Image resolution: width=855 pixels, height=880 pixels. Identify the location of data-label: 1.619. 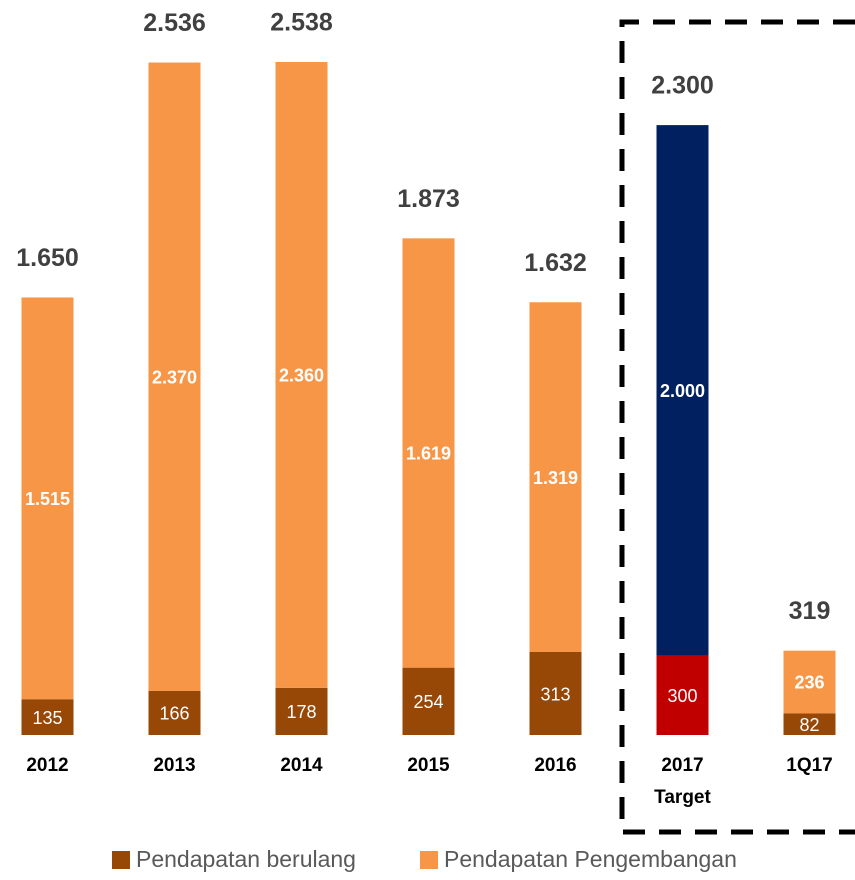
(428, 454).